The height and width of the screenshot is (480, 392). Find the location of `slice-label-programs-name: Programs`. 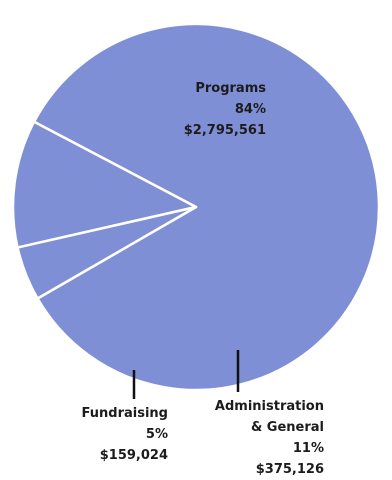

slice-label-programs-name: Programs is located at coordinates (230, 88).